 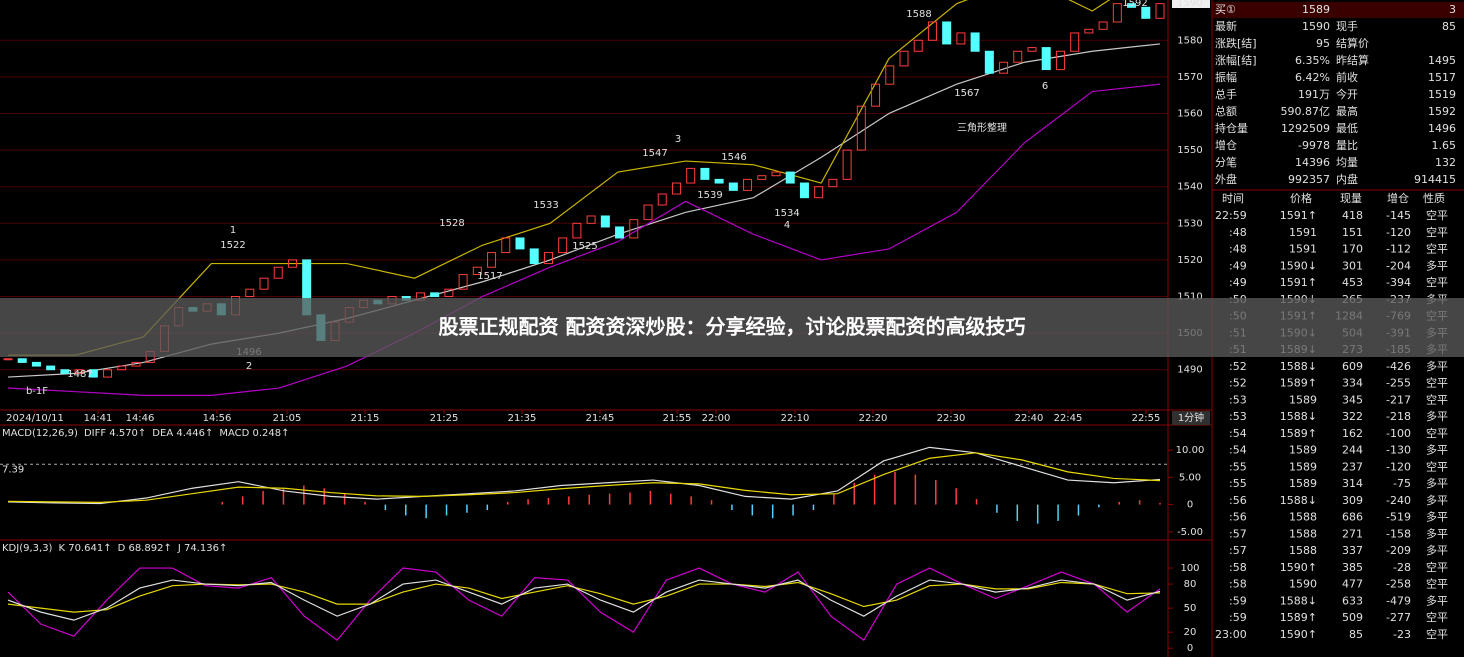 What do you see at coordinates (1398, 416) in the screenshot?
I see `trade-cell: -218` at bounding box center [1398, 416].